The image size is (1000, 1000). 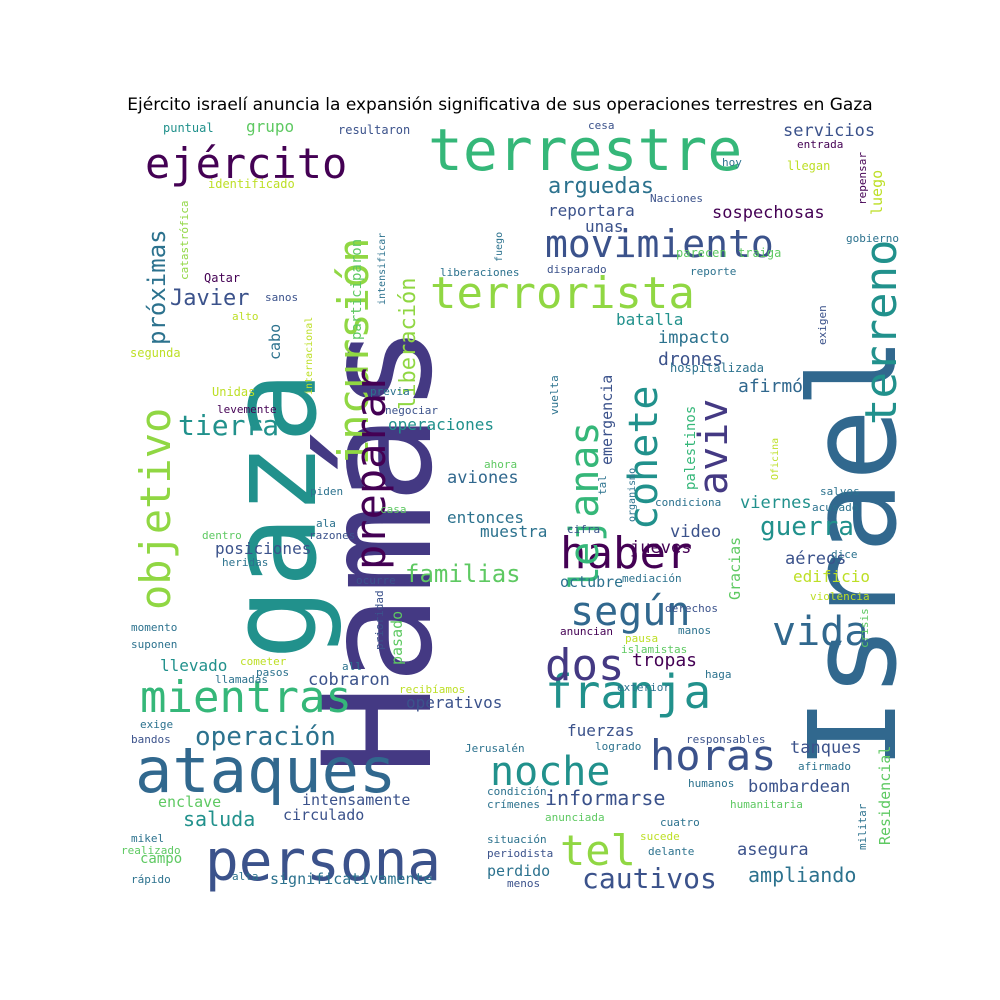 I want to click on word-dice: dice, so click(x=844, y=554).